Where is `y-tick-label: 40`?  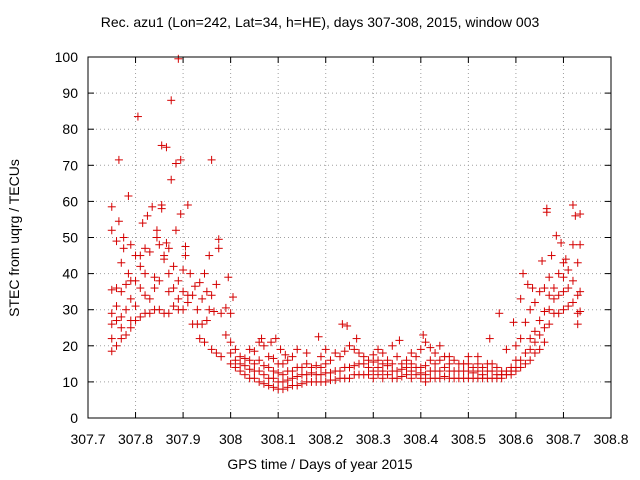
y-tick-label: 40 is located at coordinates (70, 274).